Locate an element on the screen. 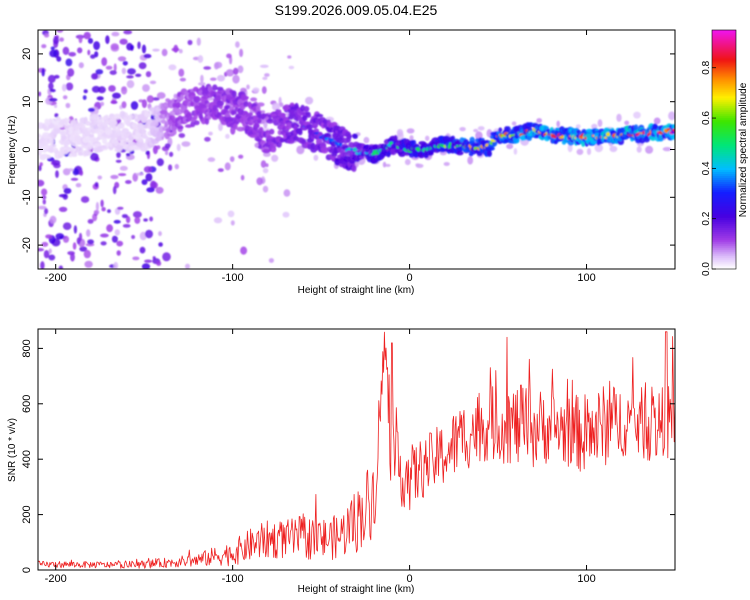  snr-y-label: SNR (10 * v/v) is located at coordinates (12, 450).